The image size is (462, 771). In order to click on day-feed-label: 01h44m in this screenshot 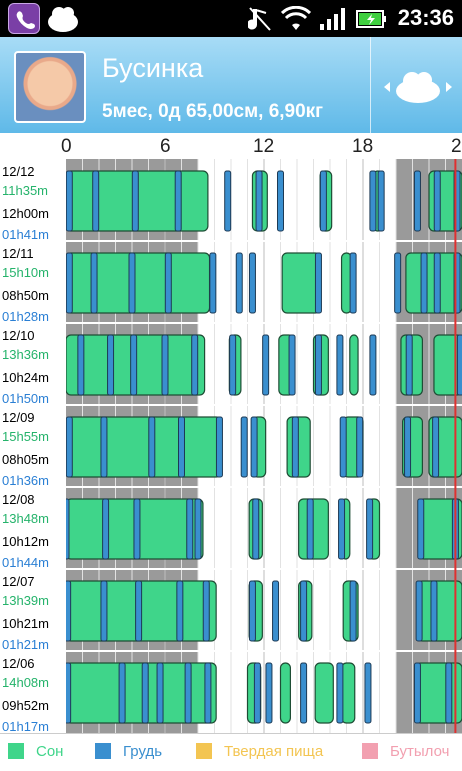, I will do `click(25, 562)`.